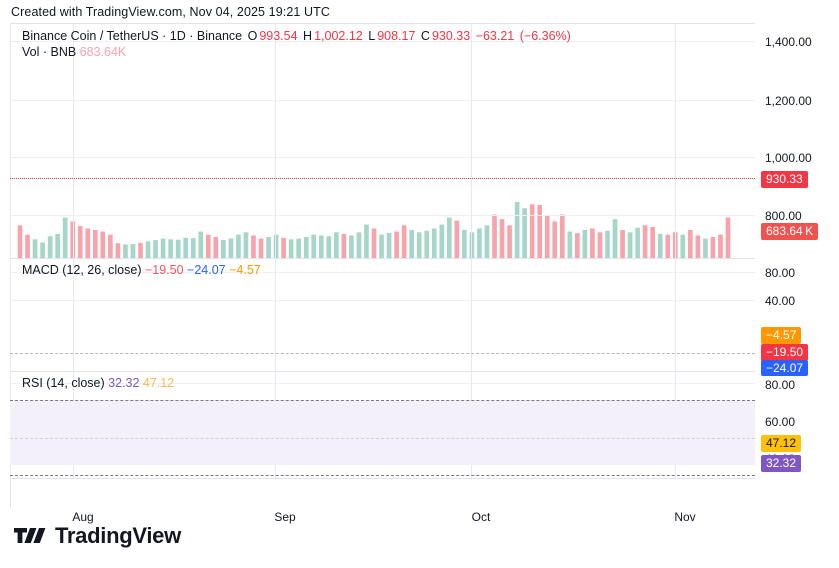  Describe the element at coordinates (785, 368) in the screenshot. I see `macd-line-badge: −24.07` at that location.